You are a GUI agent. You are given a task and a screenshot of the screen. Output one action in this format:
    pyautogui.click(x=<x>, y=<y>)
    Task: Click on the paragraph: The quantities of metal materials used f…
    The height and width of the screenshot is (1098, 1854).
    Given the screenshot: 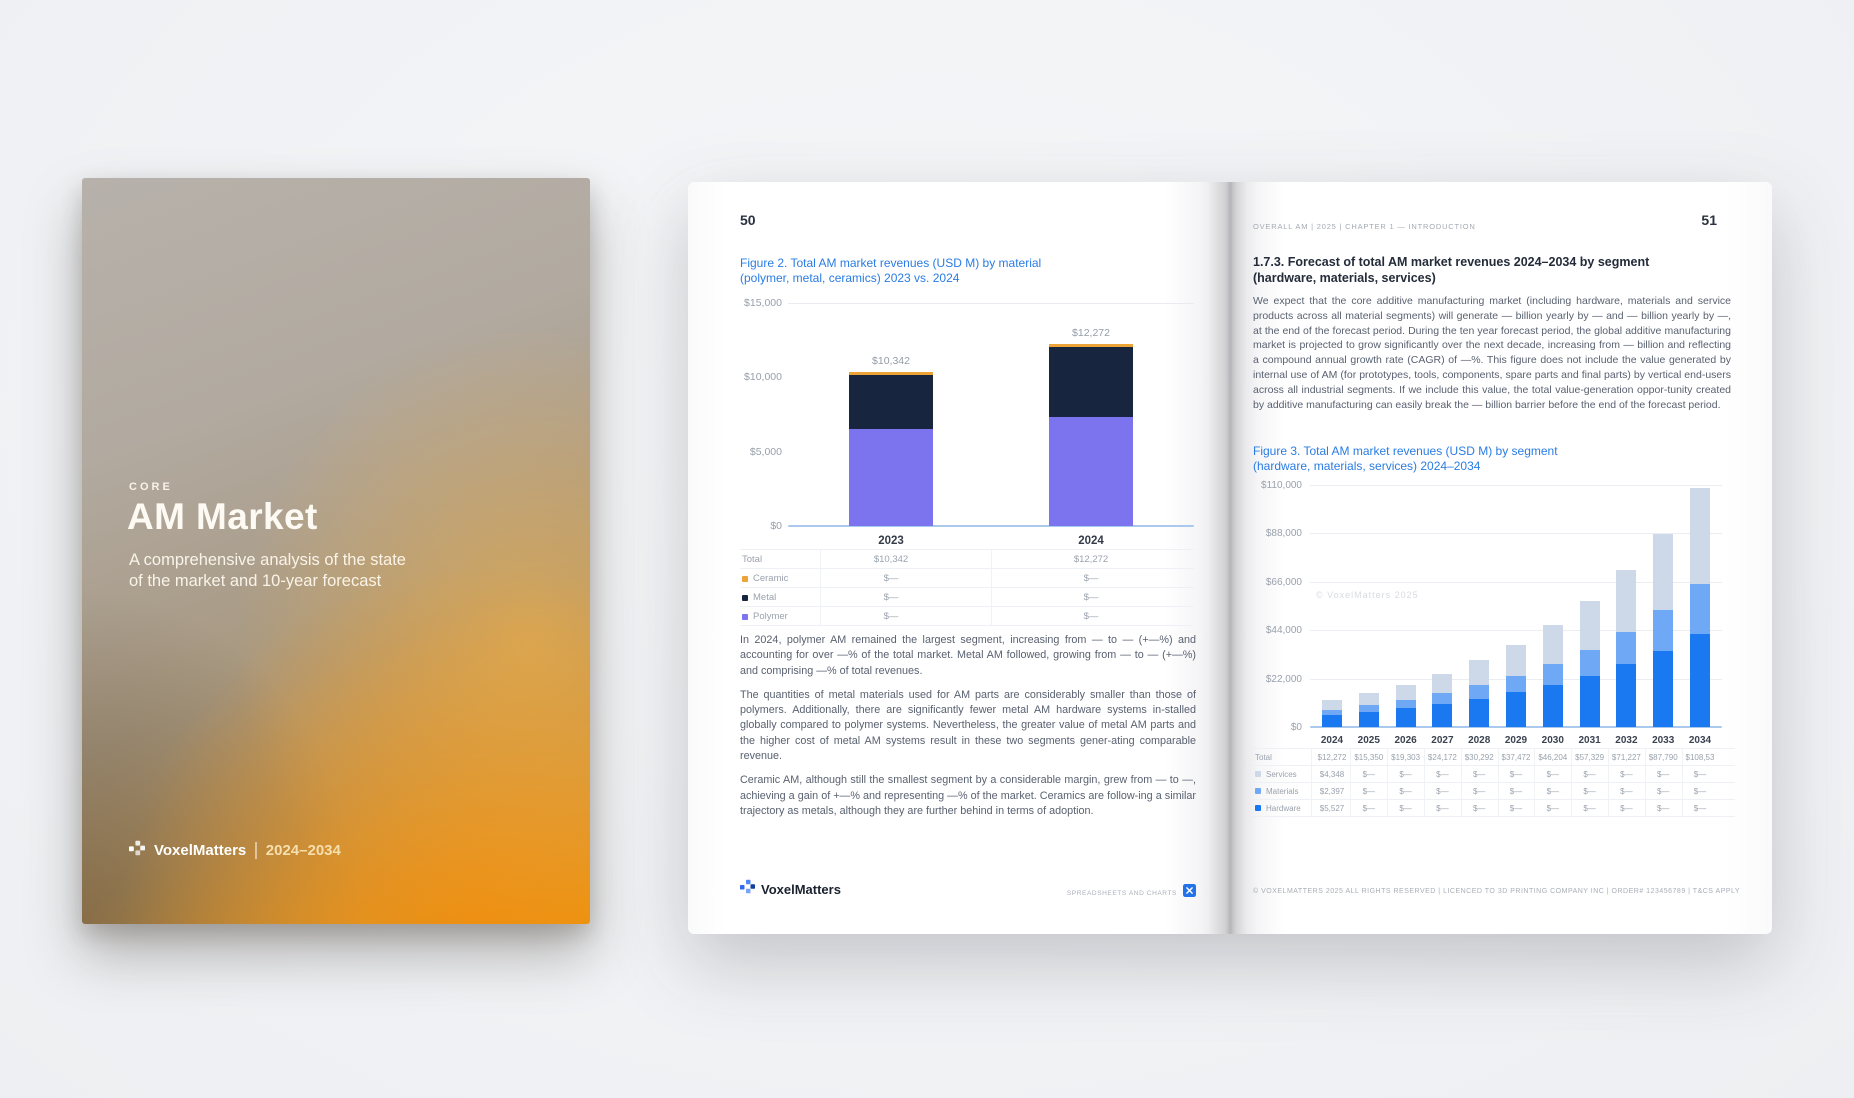 What is the action you would take?
    pyautogui.click(x=968, y=725)
    